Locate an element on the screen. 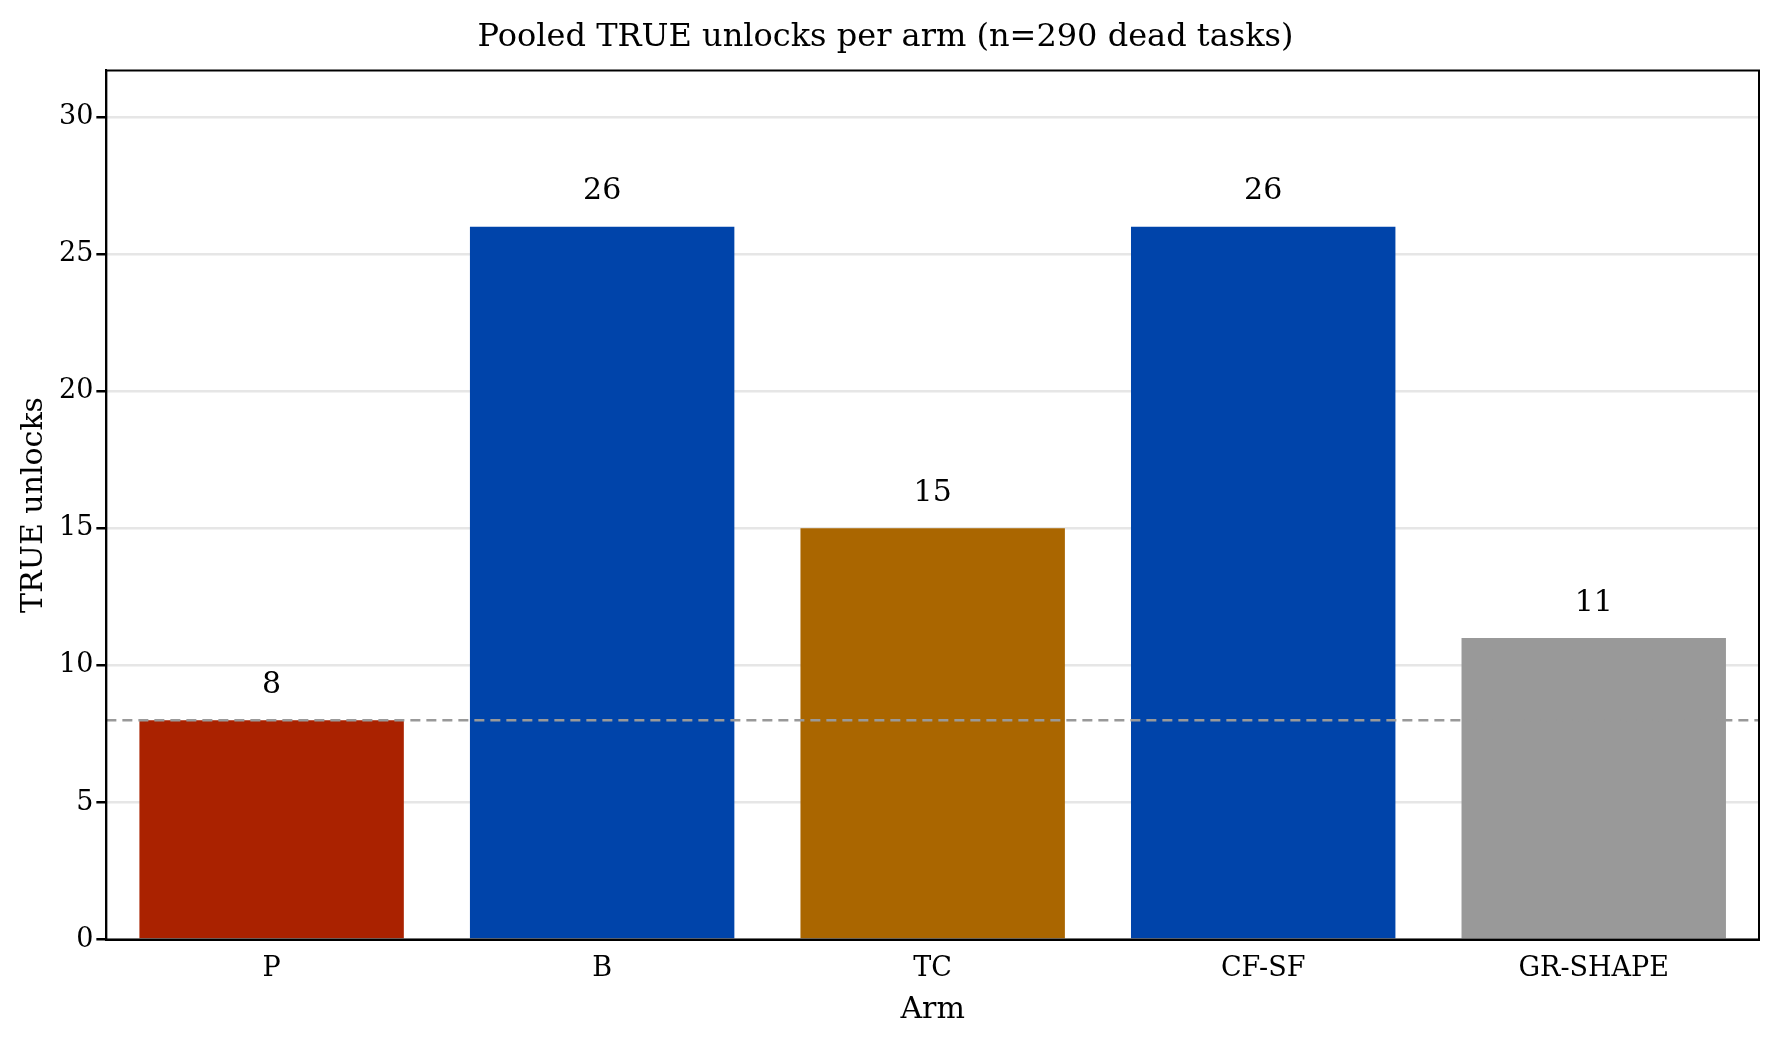 Image resolution: width=1779 pixels, height=1048 pixels. x-tick-label: CF-SF is located at coordinates (1263, 966).